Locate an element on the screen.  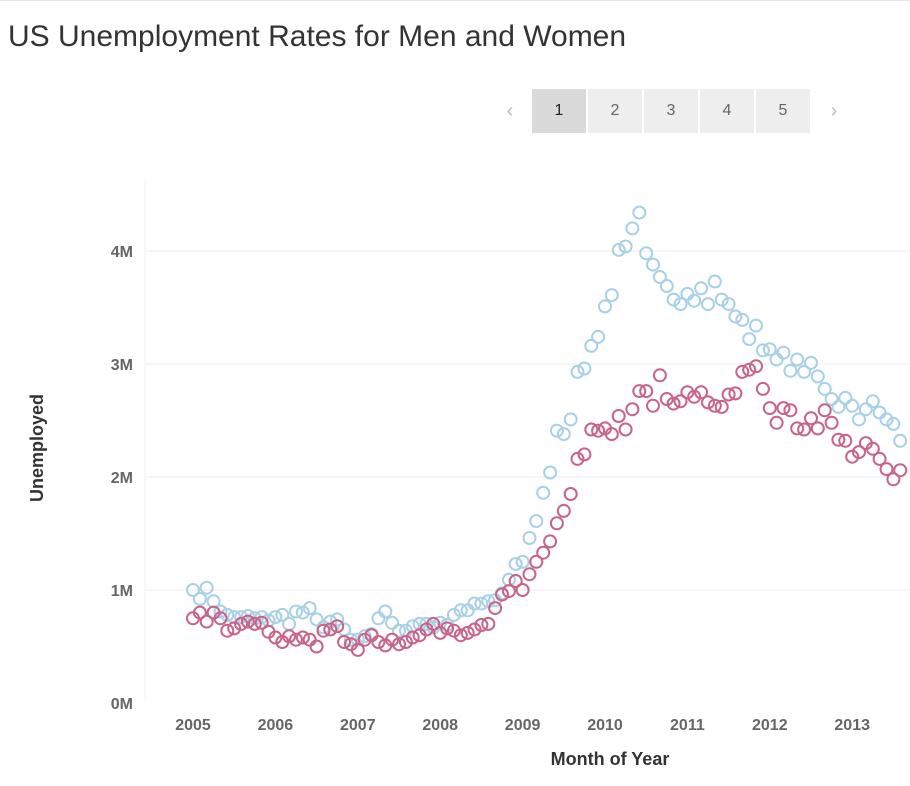
page-button-3: 3 is located at coordinates (671, 111).